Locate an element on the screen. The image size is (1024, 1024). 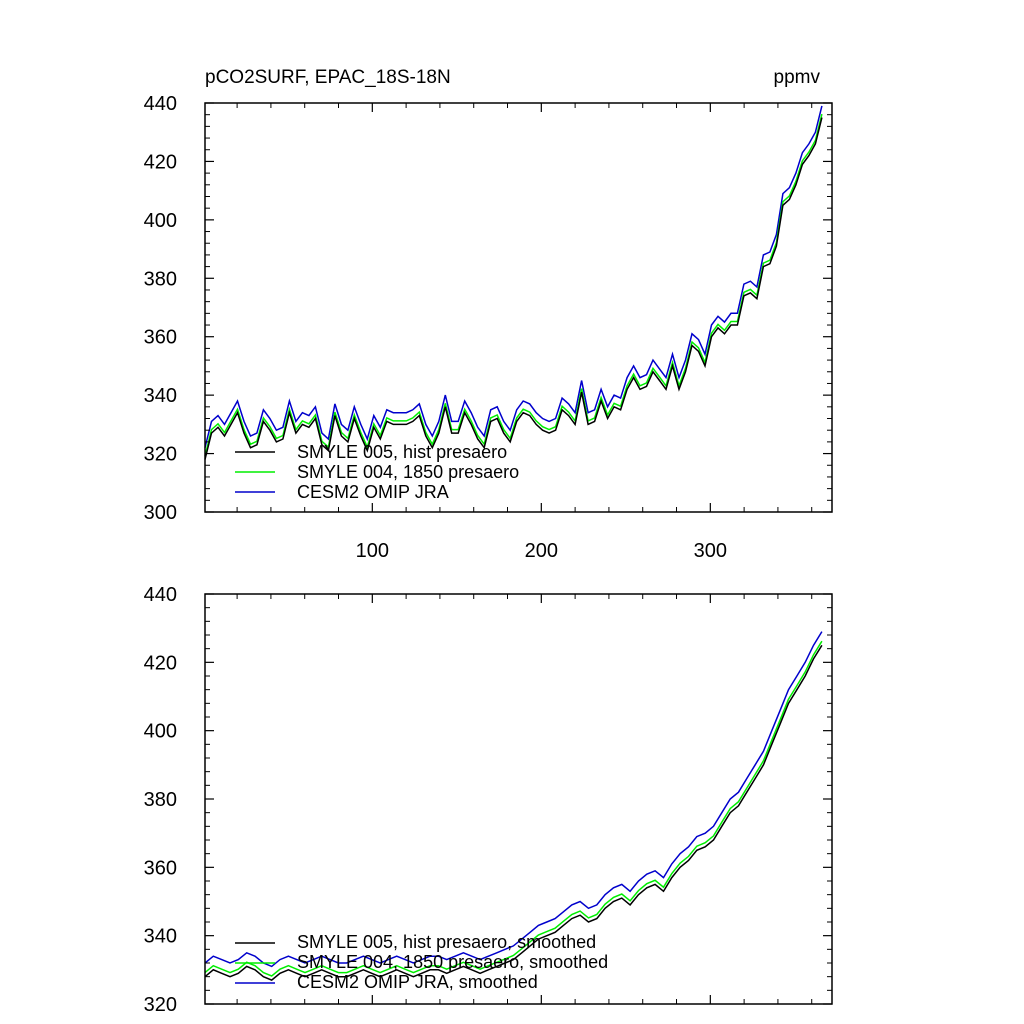
legend-label-smyle004-smoothed: SMYLE 004, 1850 presaero, smoothed is located at coordinates (452, 962).